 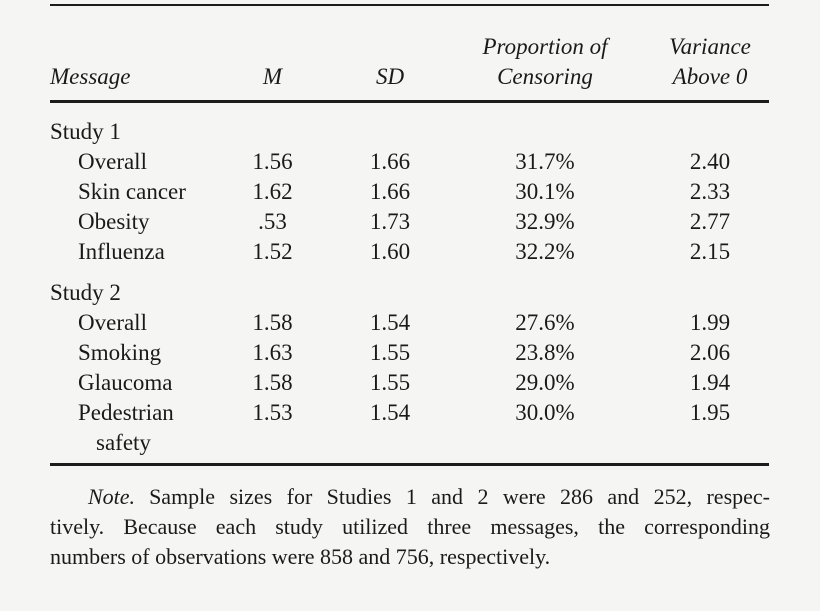 What do you see at coordinates (545, 161) in the screenshot?
I see `cell-censoring: 31.7%` at bounding box center [545, 161].